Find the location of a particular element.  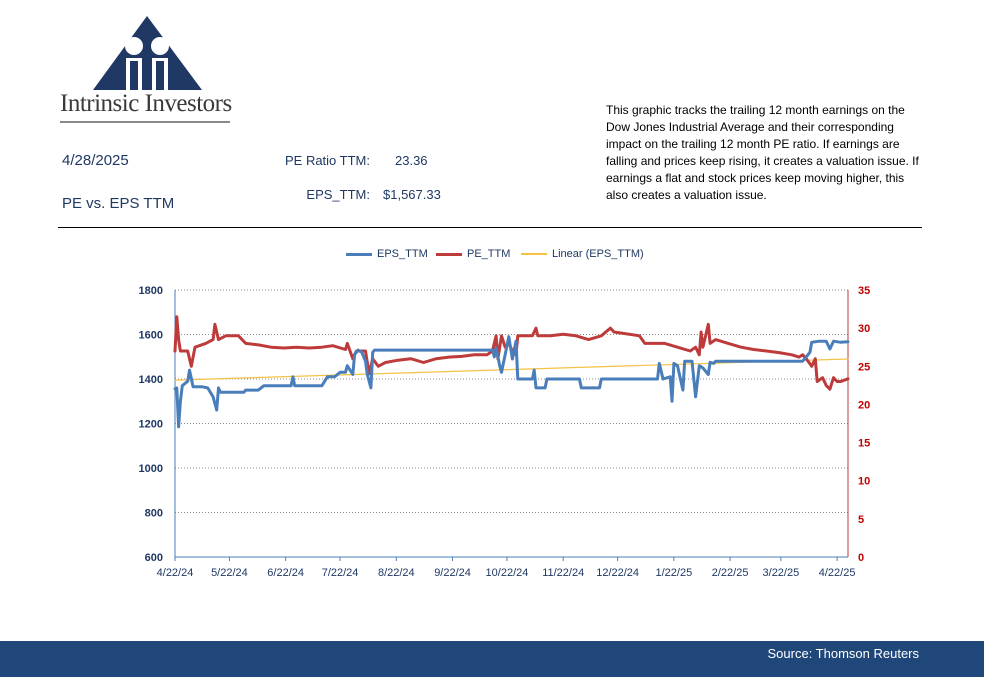

eps-label: EPS_TTM: is located at coordinates (338, 194).